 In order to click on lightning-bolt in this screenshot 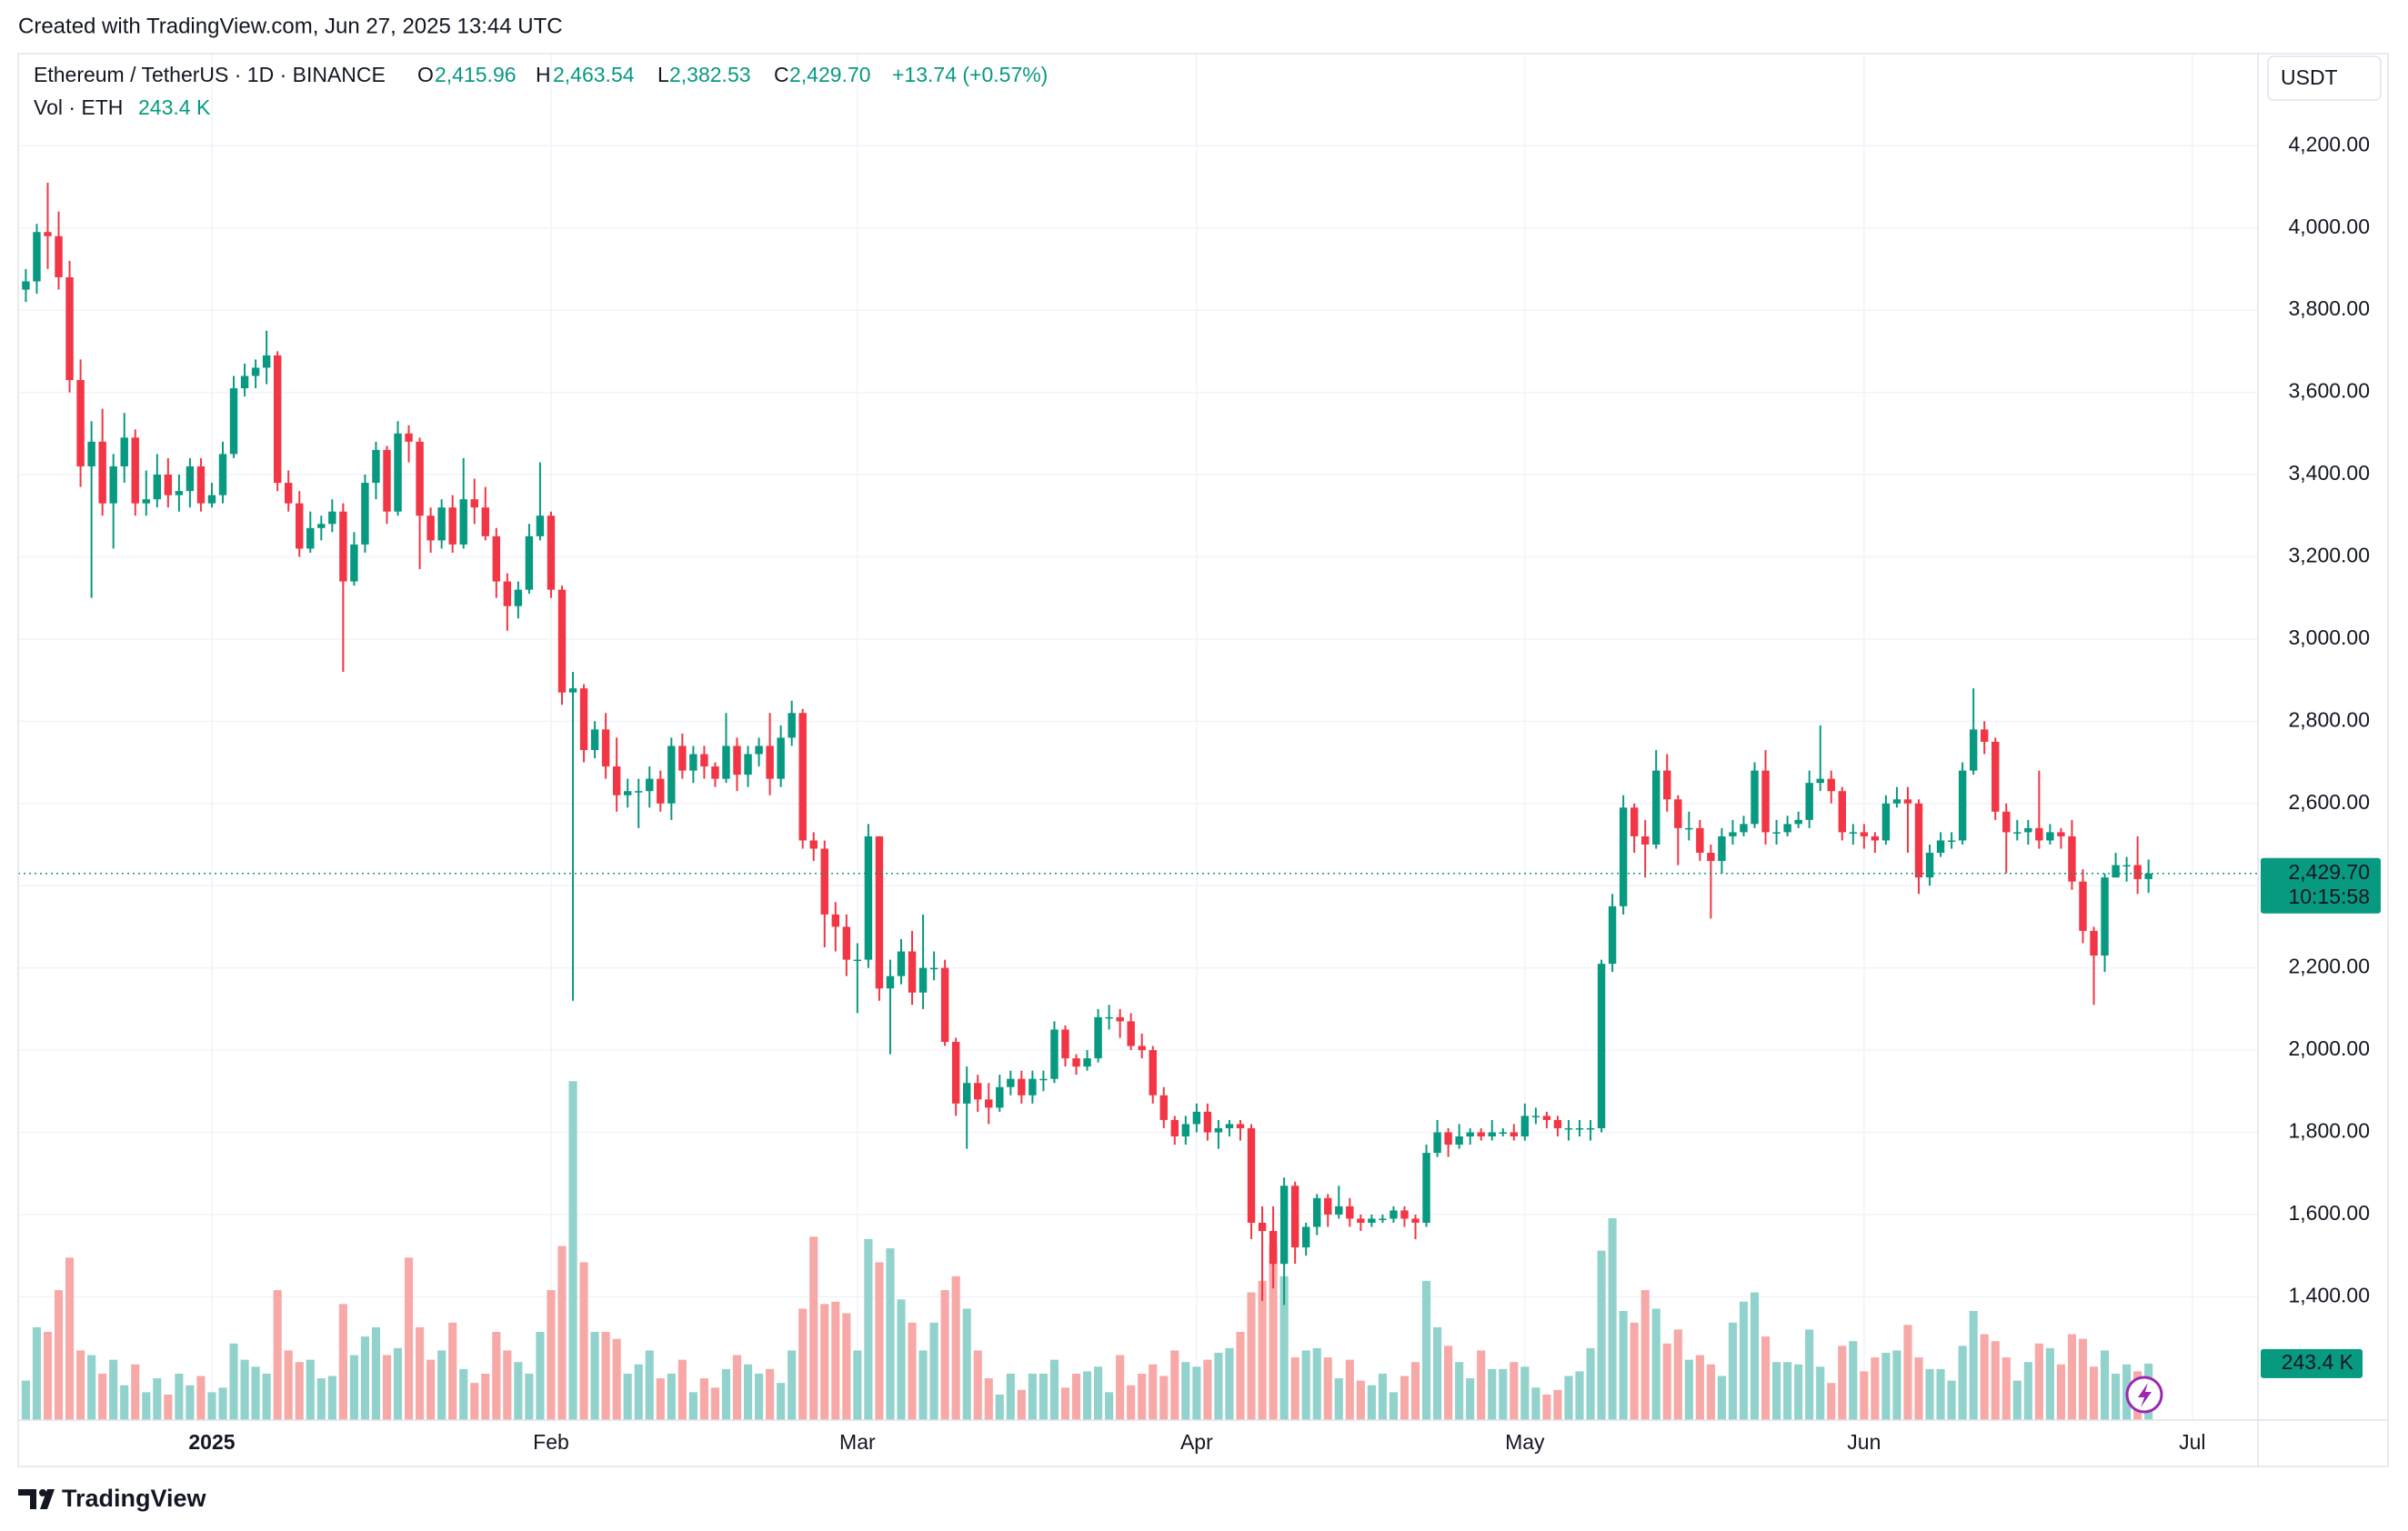, I will do `click(2145, 1395)`.